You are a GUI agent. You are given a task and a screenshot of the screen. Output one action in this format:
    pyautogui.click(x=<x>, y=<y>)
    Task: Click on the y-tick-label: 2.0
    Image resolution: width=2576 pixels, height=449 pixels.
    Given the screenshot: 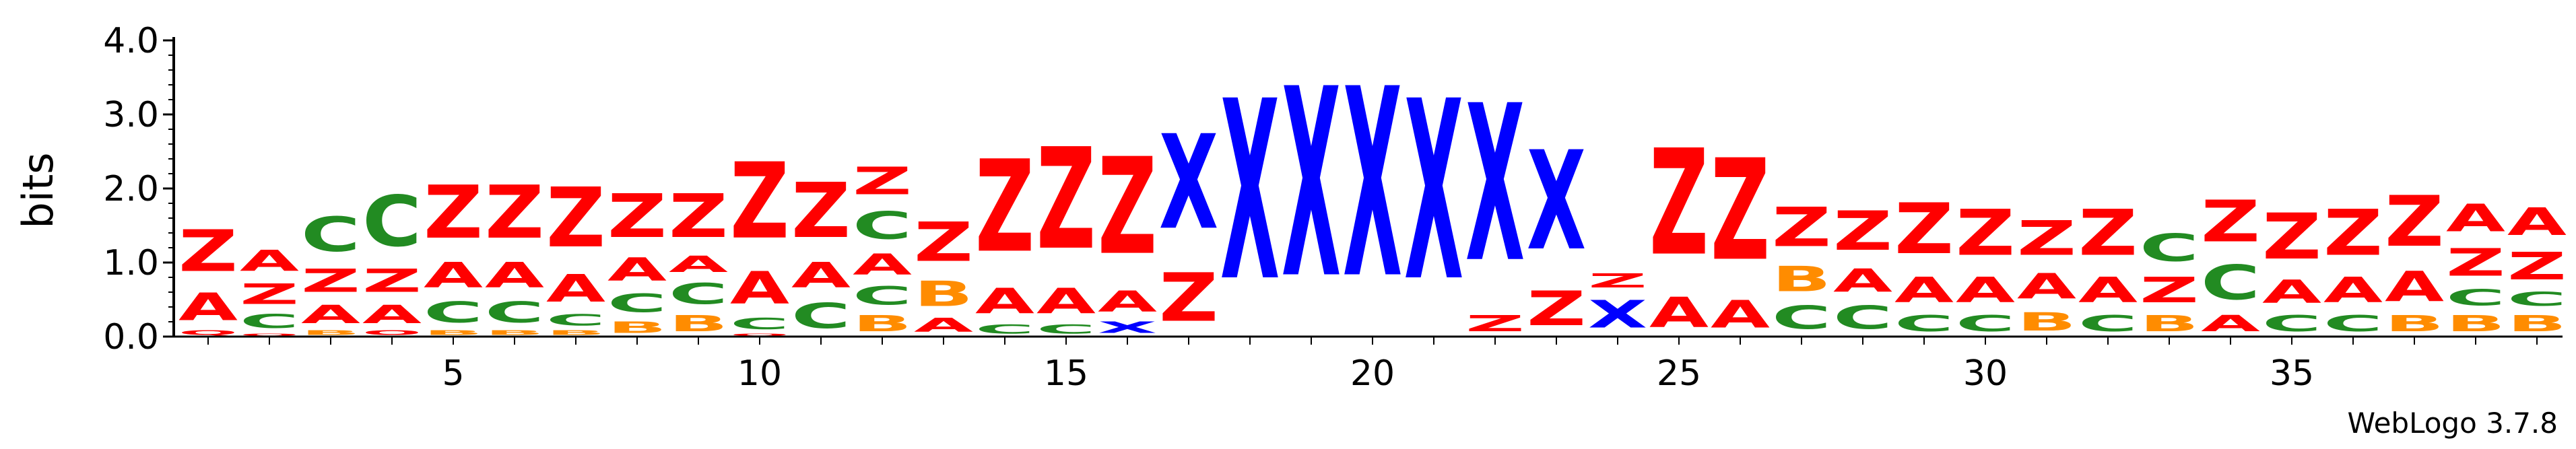 What is the action you would take?
    pyautogui.click(x=131, y=189)
    